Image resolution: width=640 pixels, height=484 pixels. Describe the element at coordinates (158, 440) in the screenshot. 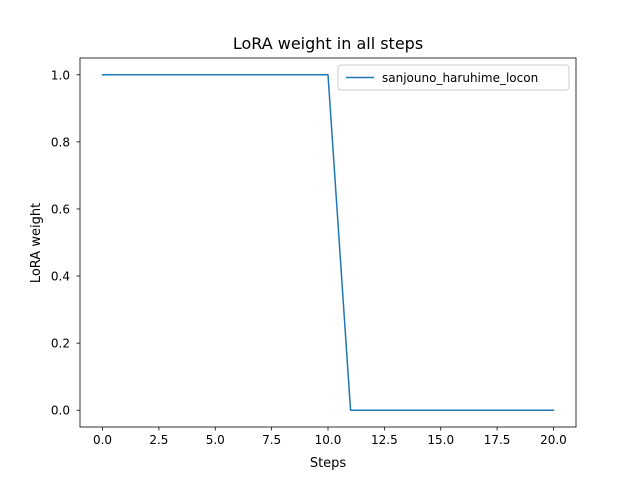

I see `x-tick-label: 2.5` at that location.